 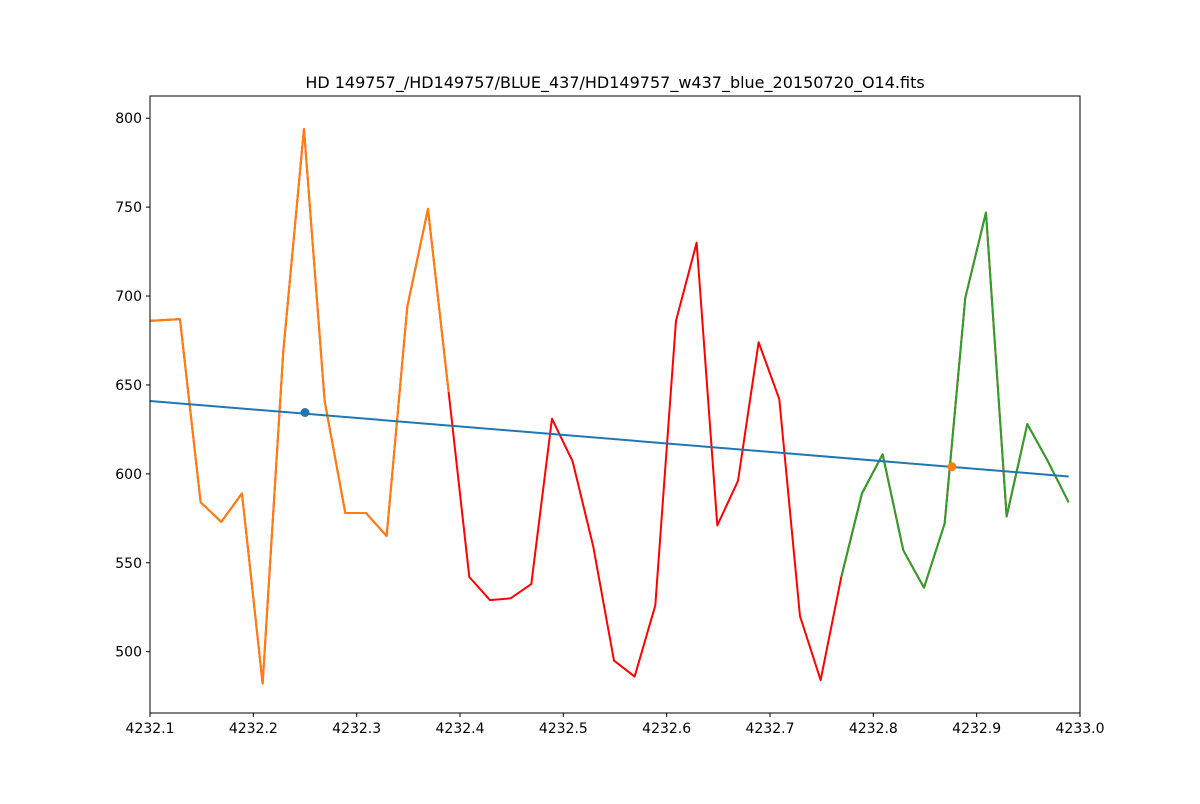 I want to click on x-tick-label: 4232.5, so click(x=563, y=729).